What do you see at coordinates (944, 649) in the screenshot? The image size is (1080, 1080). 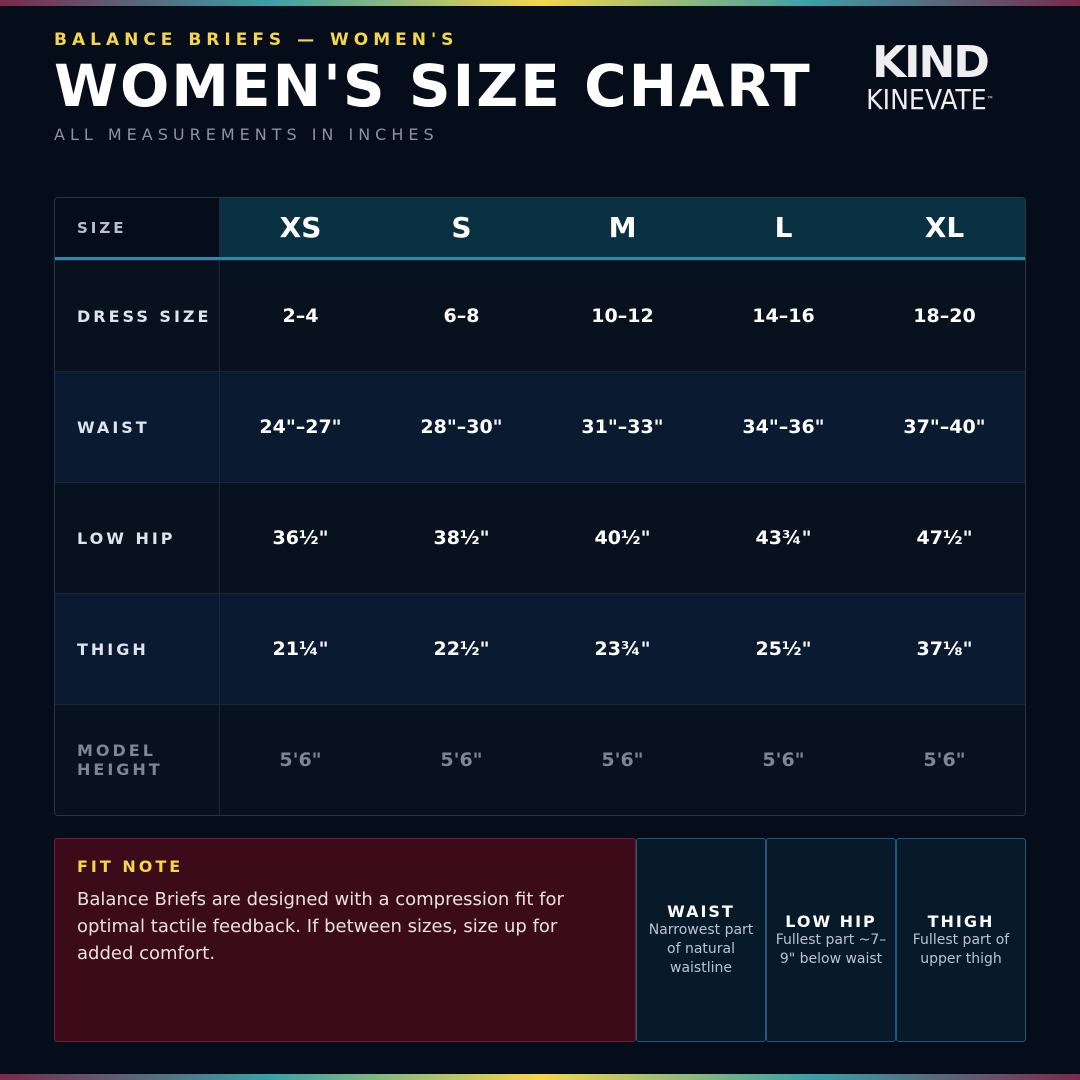 I see `cell: 37⅛"` at bounding box center [944, 649].